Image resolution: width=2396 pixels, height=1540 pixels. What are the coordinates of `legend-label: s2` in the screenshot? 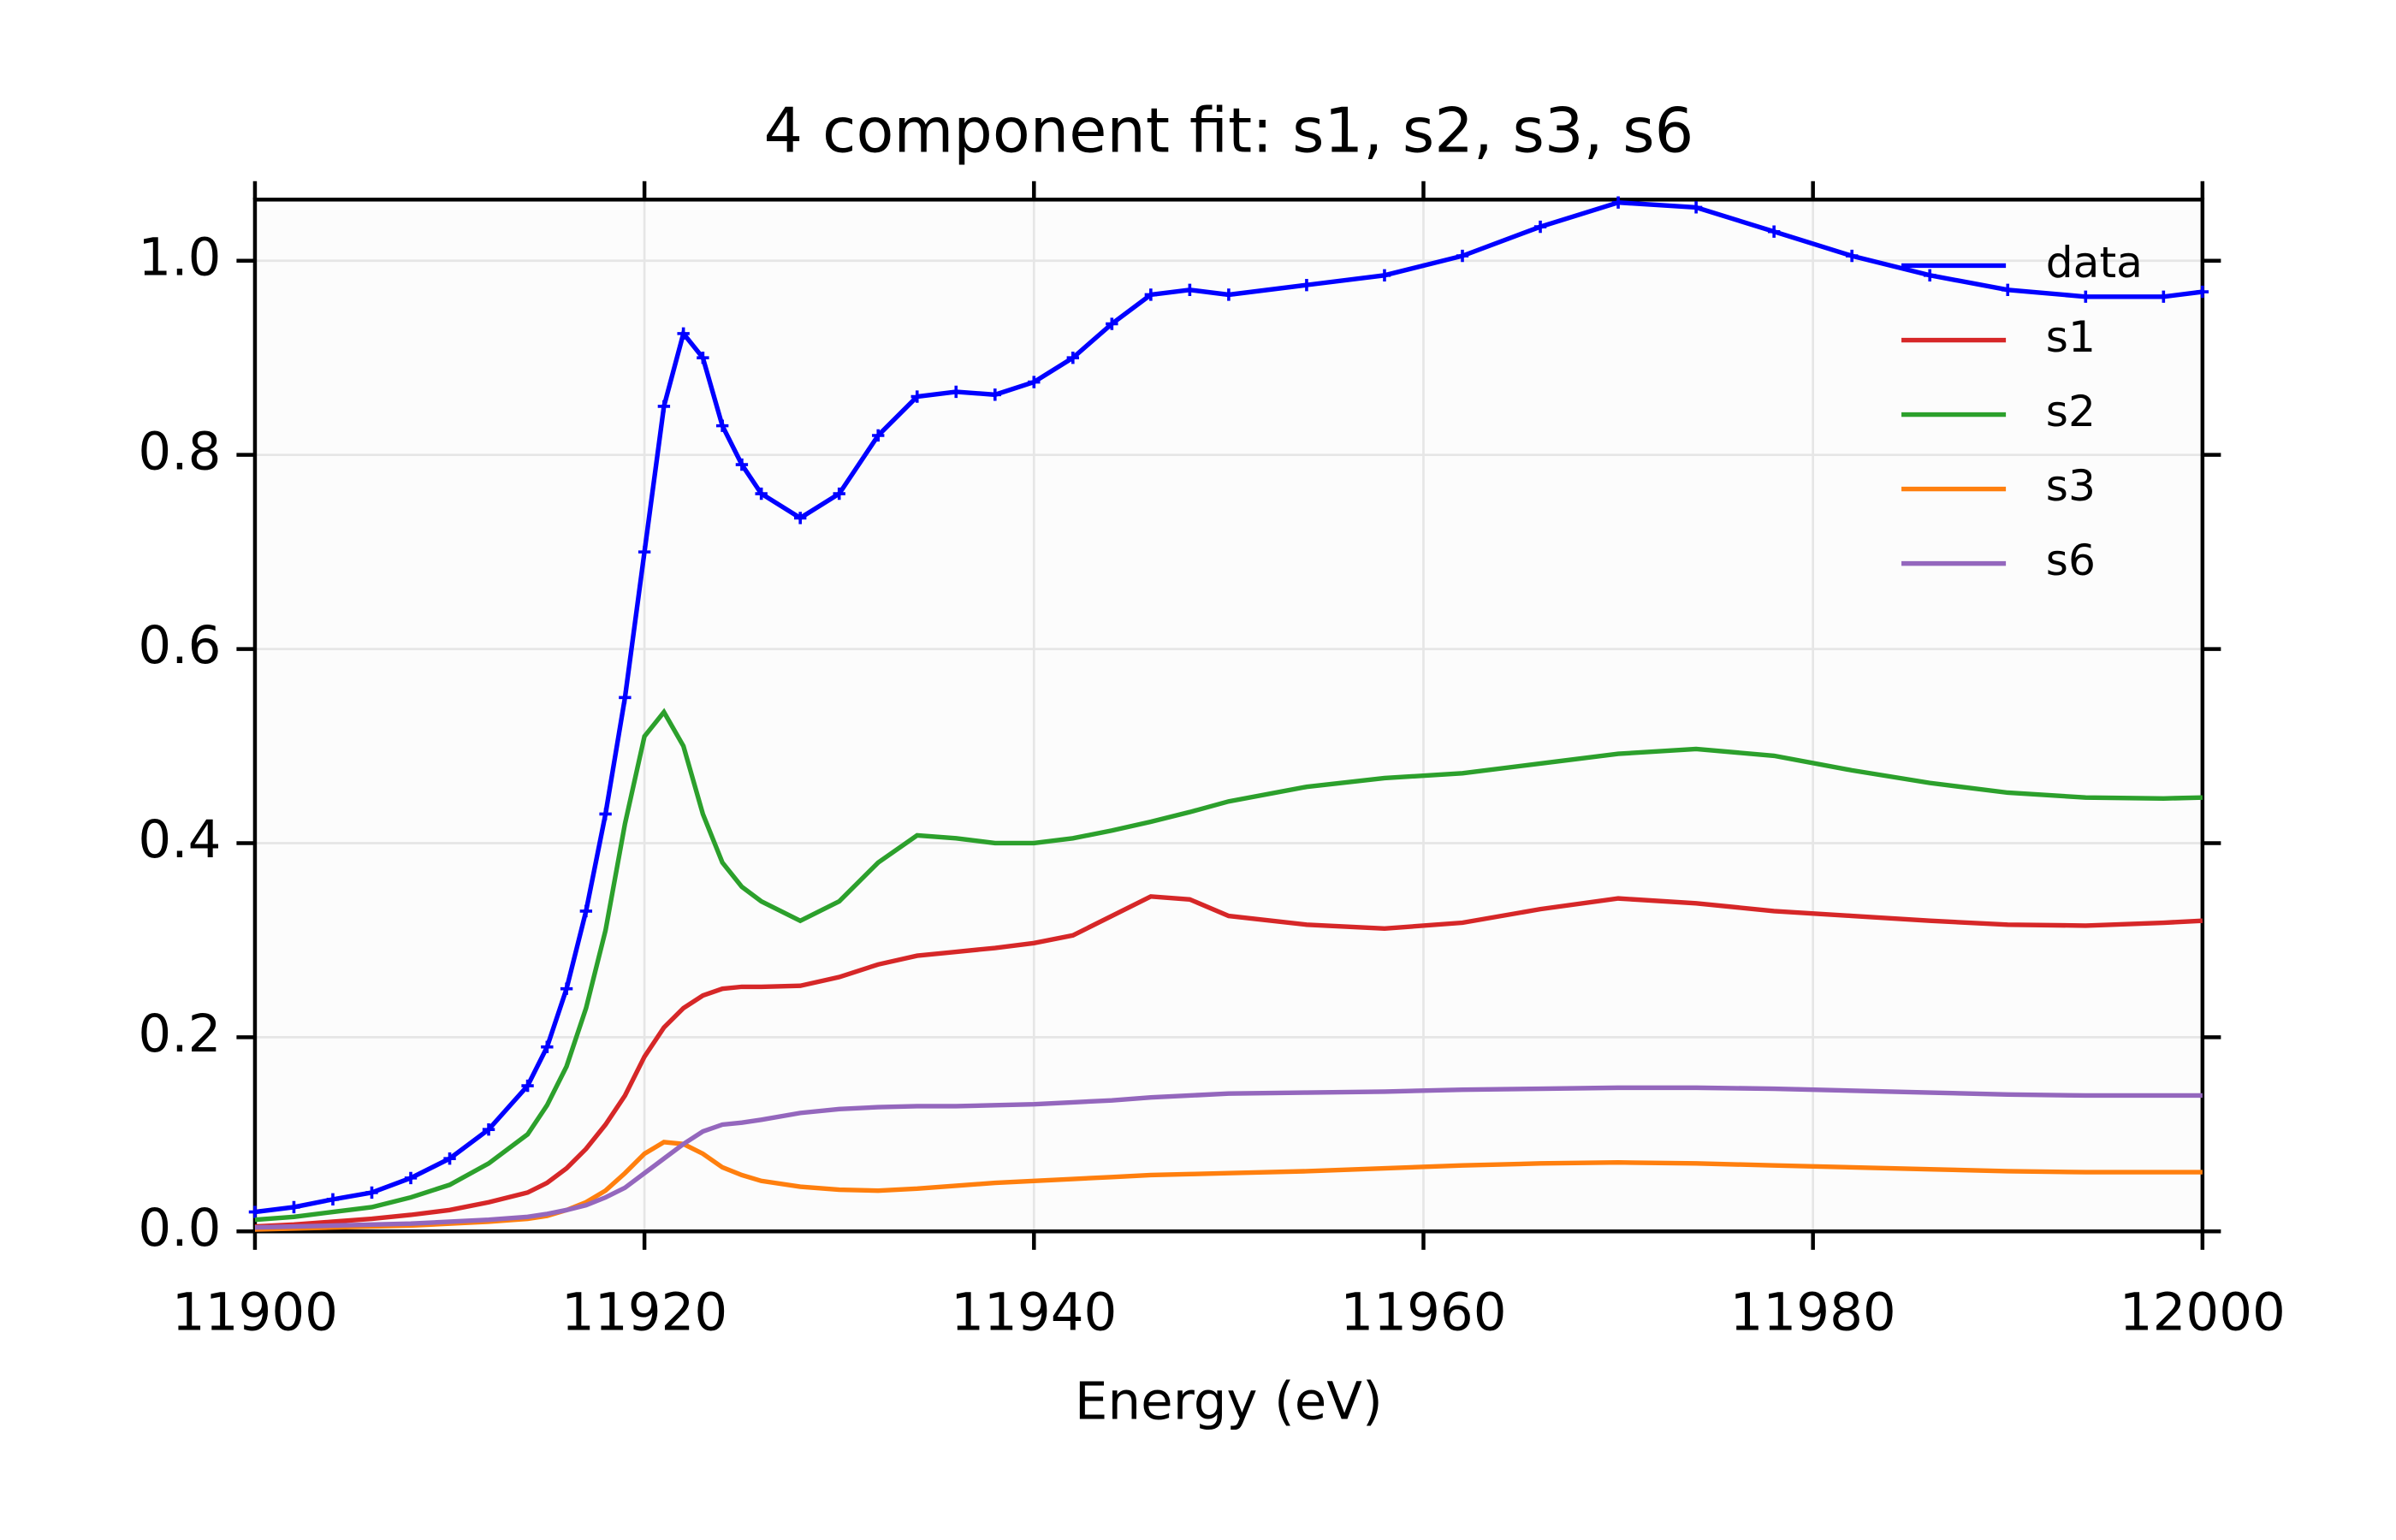 It's located at (2071, 411).